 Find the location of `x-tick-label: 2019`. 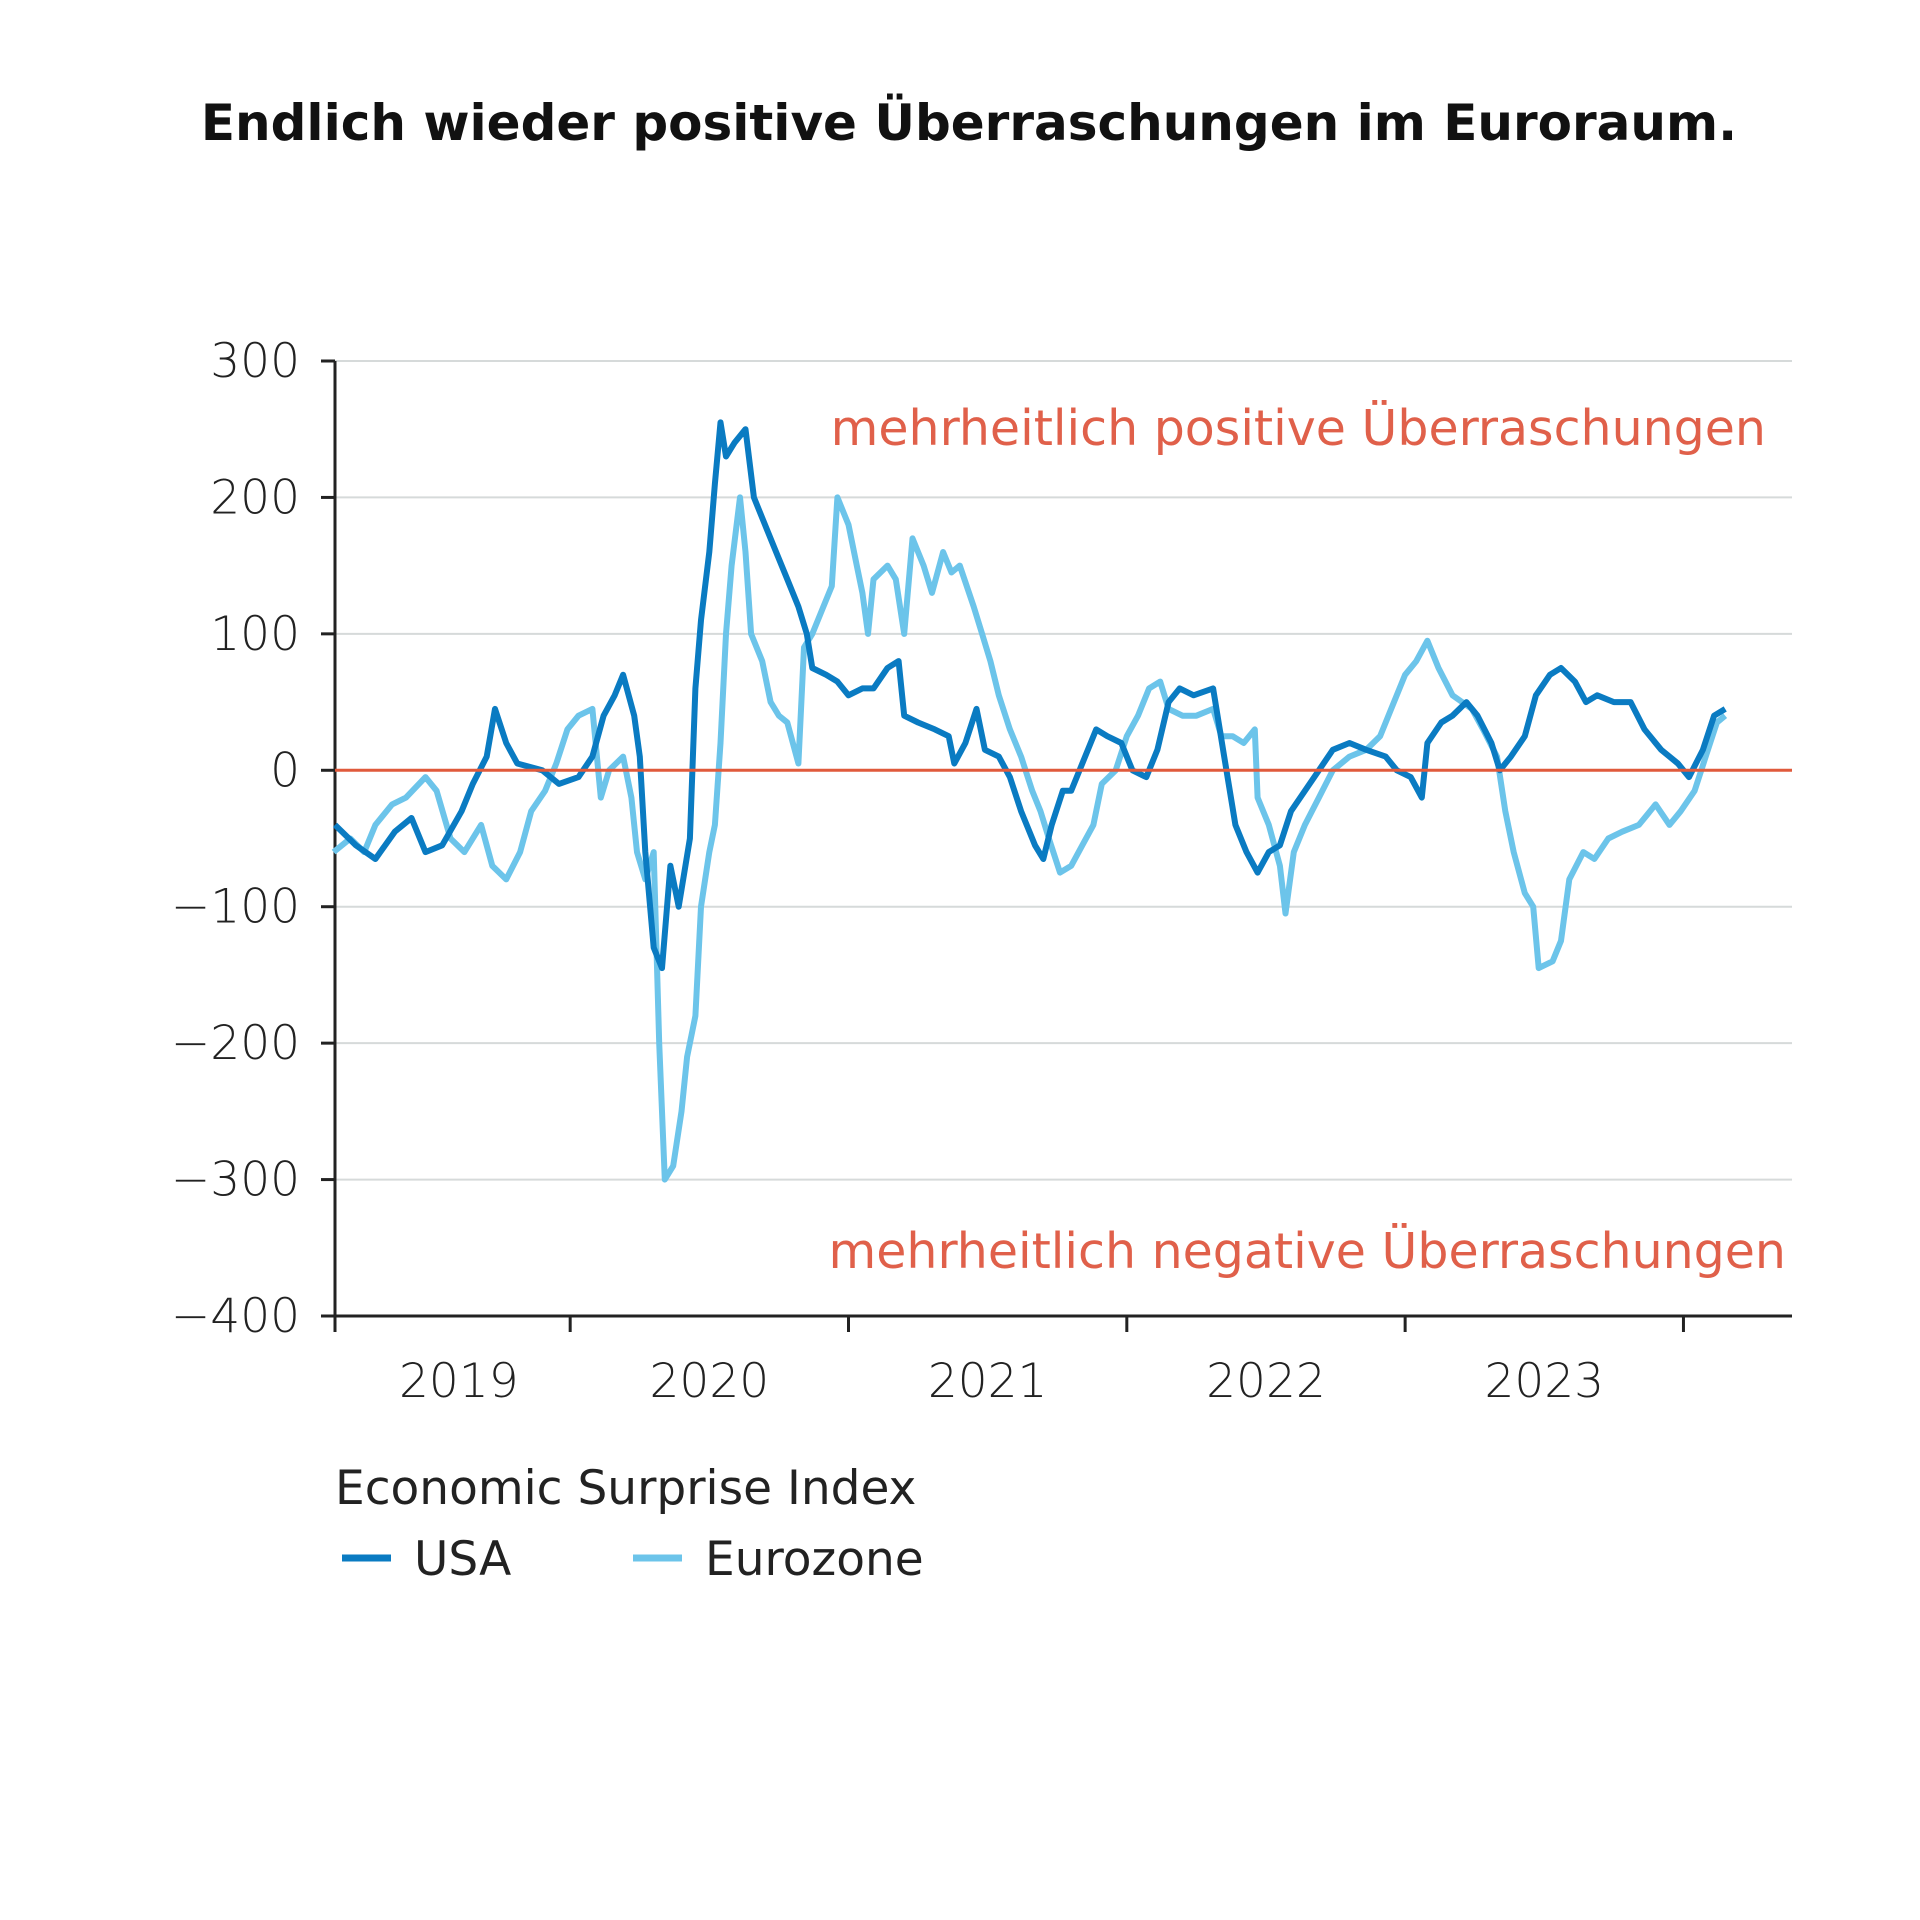

x-tick-label: 2019 is located at coordinates (459, 1381).